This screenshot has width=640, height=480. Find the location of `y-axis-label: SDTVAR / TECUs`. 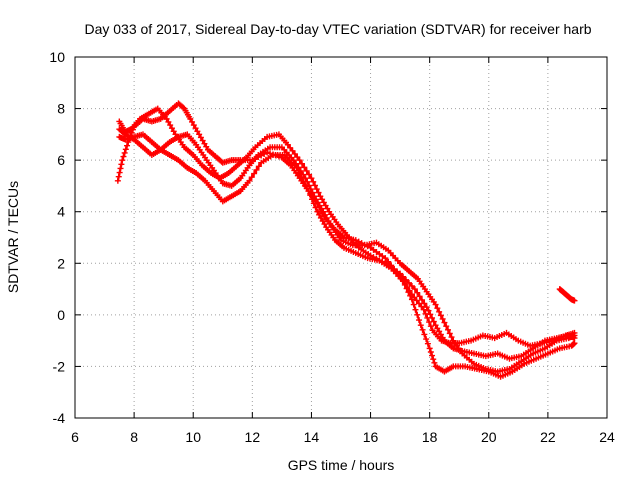

y-axis-label: SDTVAR / TECUs is located at coordinates (13, 237).